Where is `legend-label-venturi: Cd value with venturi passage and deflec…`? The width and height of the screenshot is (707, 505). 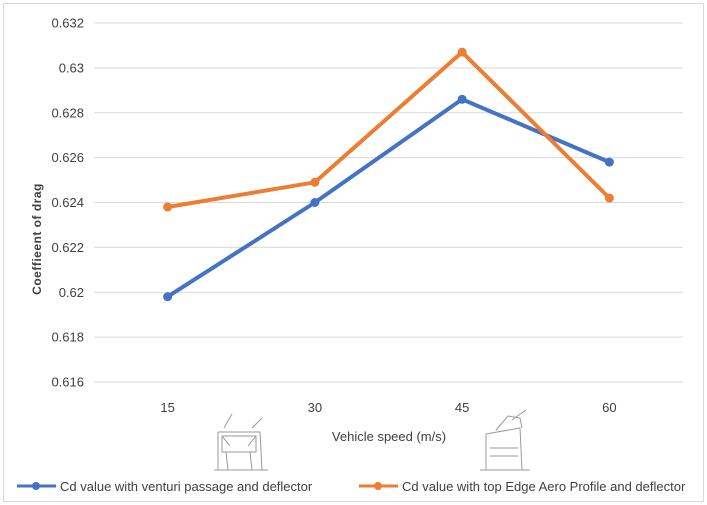 legend-label-venturi: Cd value with venturi passage and deflec… is located at coordinates (186, 486).